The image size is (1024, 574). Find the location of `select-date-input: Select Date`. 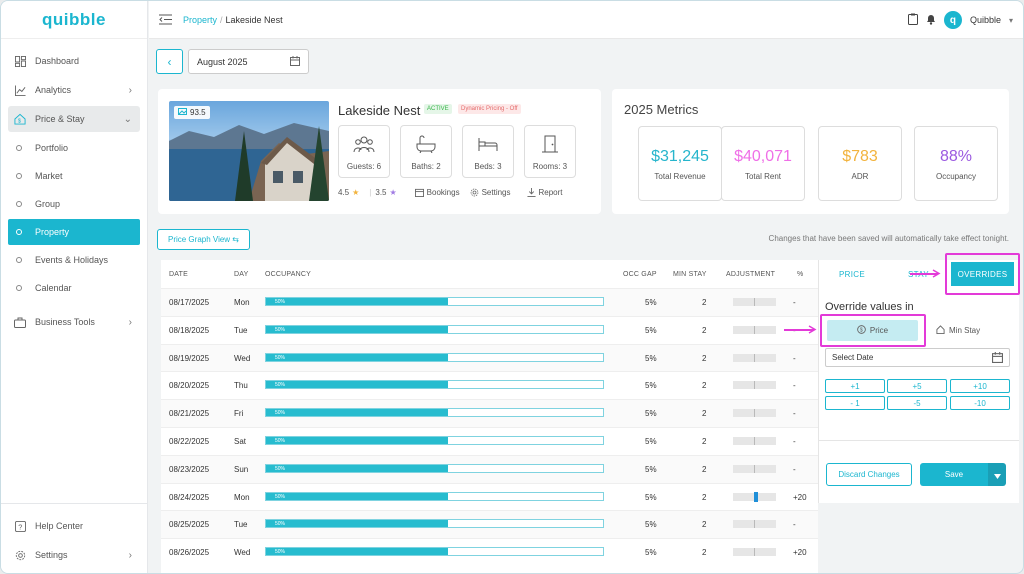

select-date-input: Select Date is located at coordinates (917, 357).